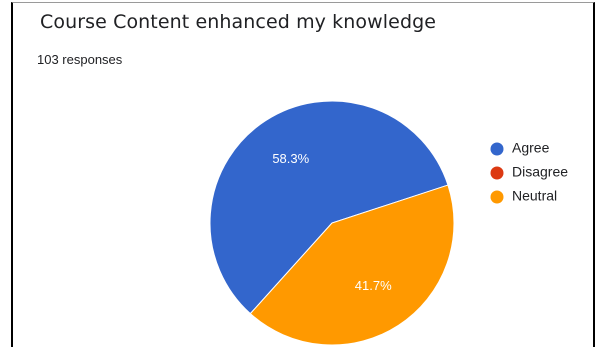 The height and width of the screenshot is (347, 605). What do you see at coordinates (373, 285) in the screenshot?
I see `slice-label-neutral: 41.7%` at bounding box center [373, 285].